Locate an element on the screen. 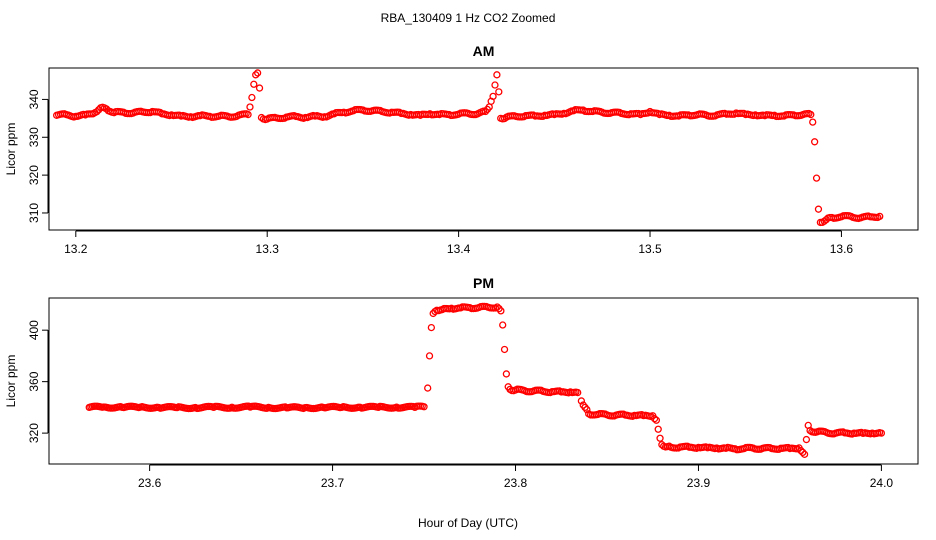 The width and height of the screenshot is (936, 540). pm-x-tick-label: 23.6 is located at coordinates (150, 483).